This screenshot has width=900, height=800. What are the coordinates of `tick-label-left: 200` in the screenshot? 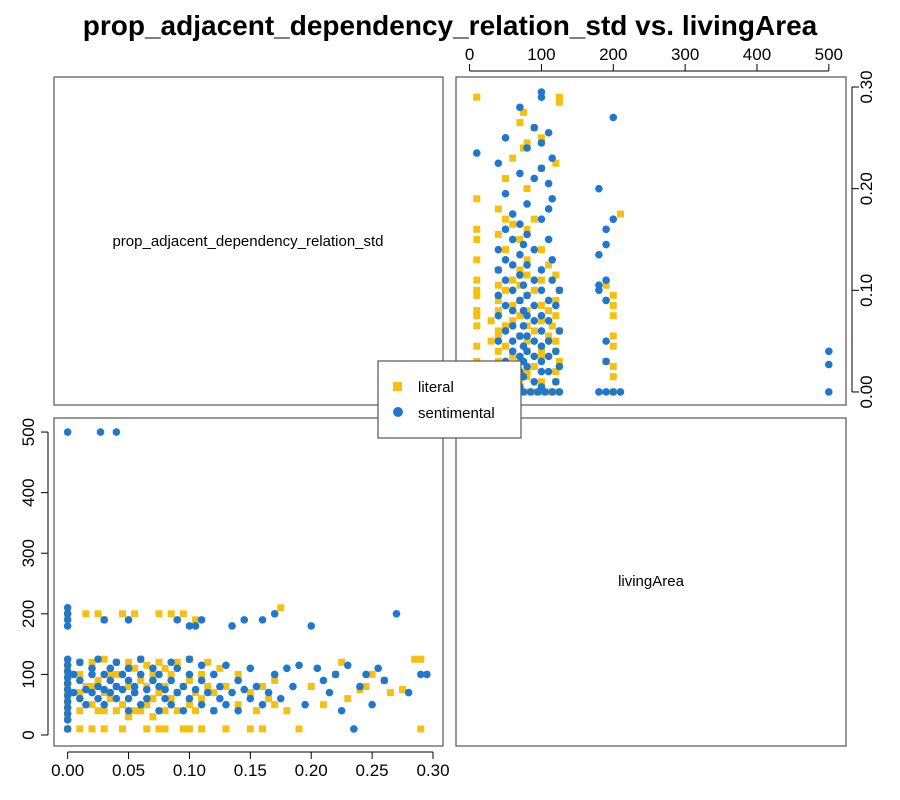 It's located at (28, 614).